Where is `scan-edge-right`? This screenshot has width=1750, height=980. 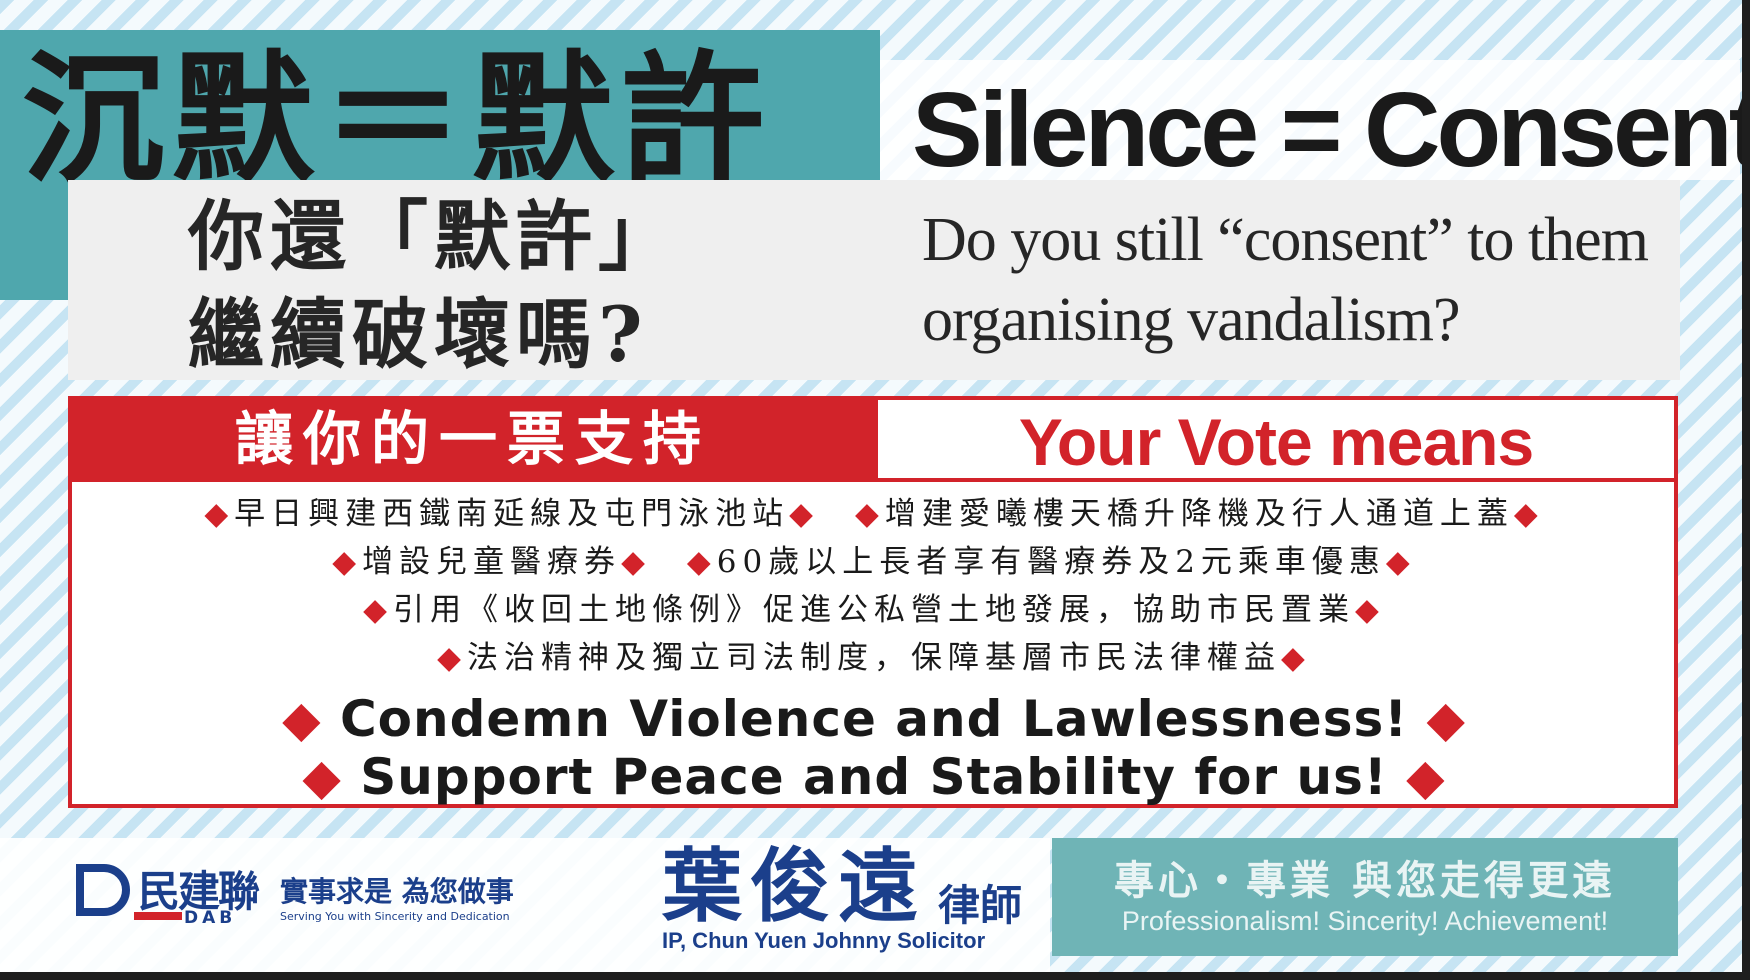 scan-edge-right is located at coordinates (1746, 490).